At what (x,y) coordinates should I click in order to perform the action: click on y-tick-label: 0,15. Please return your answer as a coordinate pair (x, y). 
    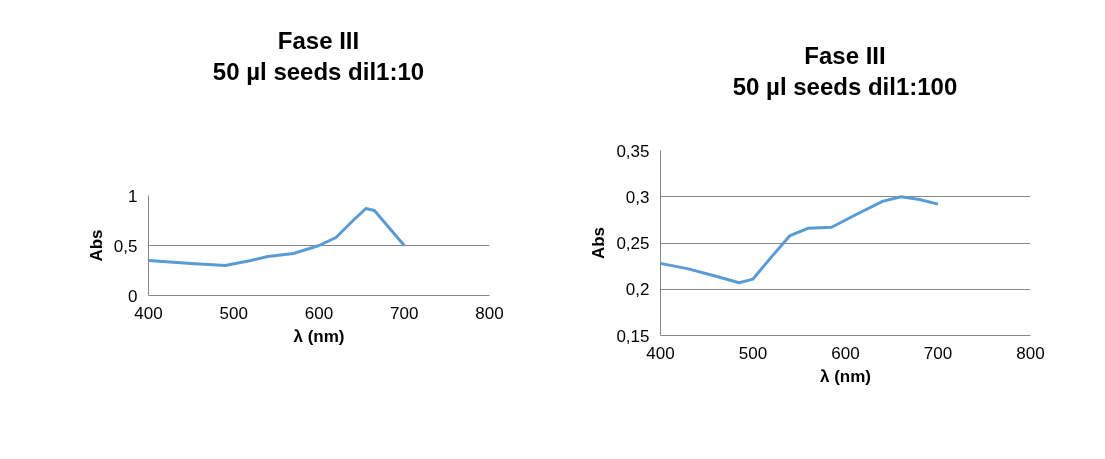
    Looking at the image, I should click on (633, 336).